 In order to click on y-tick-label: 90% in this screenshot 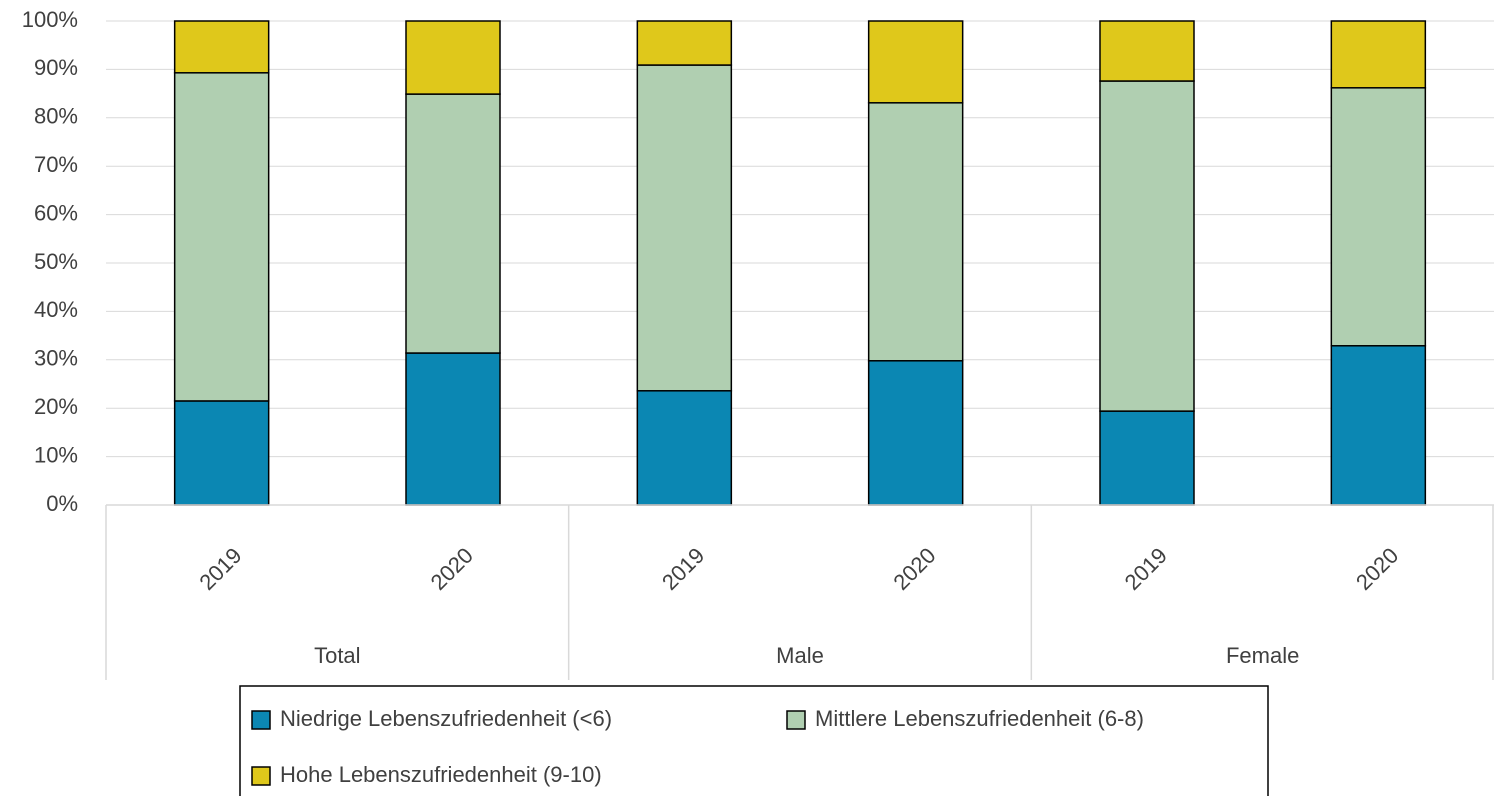, I will do `click(56, 67)`.